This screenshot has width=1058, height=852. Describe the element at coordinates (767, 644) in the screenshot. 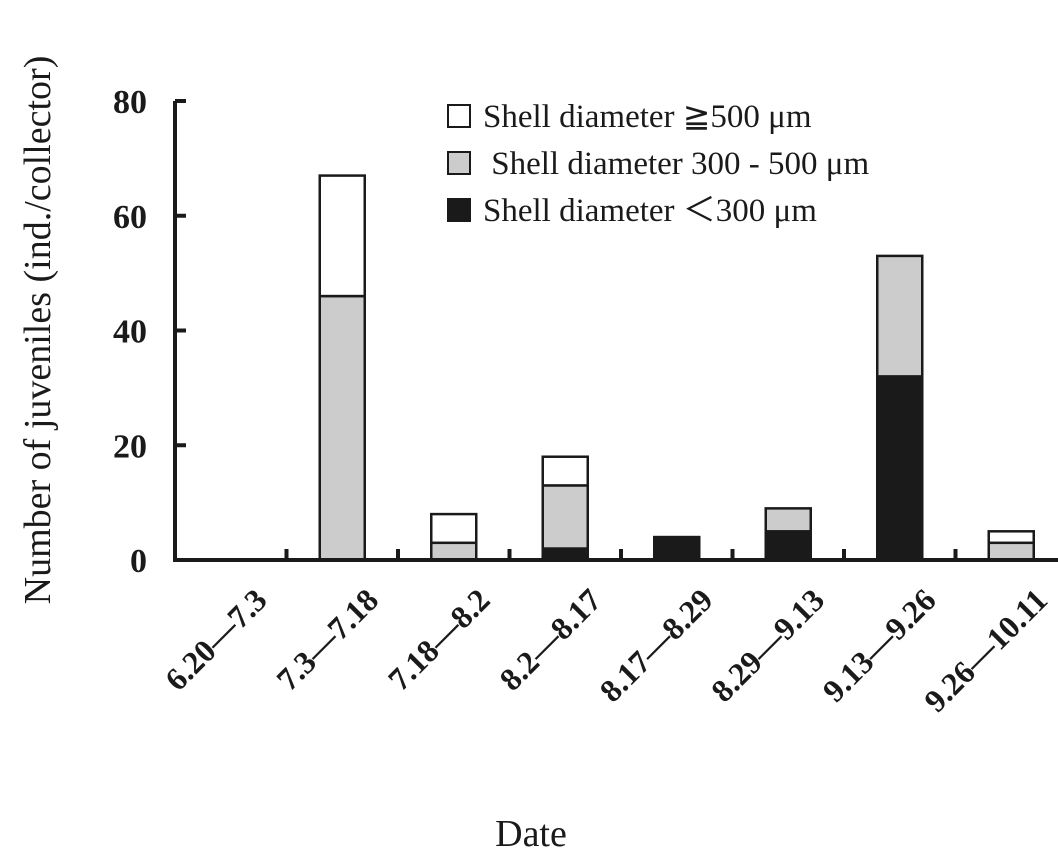

I see `x-tick-label: 8.29—9.13` at that location.